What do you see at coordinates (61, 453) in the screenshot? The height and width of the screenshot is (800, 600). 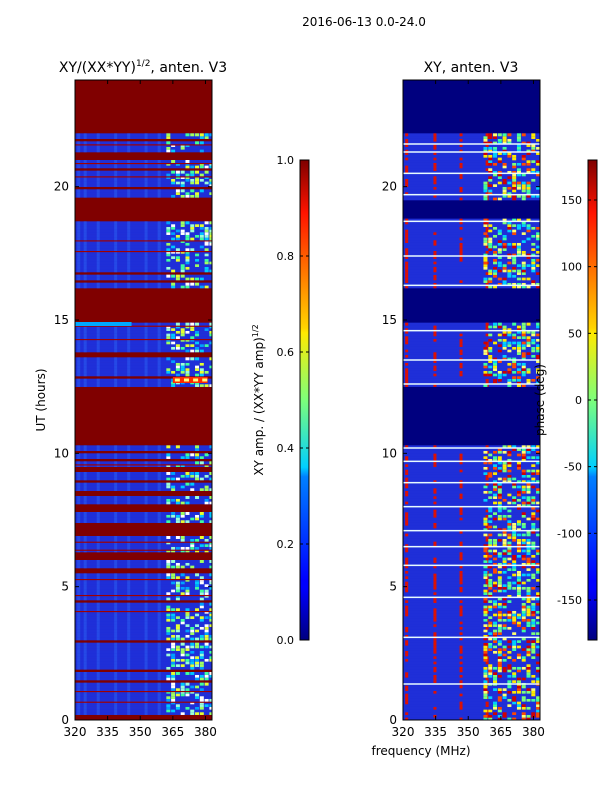 I see `y-tick-label: 10` at bounding box center [61, 453].